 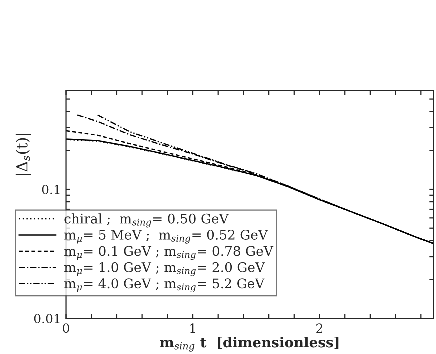 I want to click on legend-label: m$_{μ}$= 0.1 GeV ; m$_{sing}$= 0.78 GeV, so click(x=169, y=253).